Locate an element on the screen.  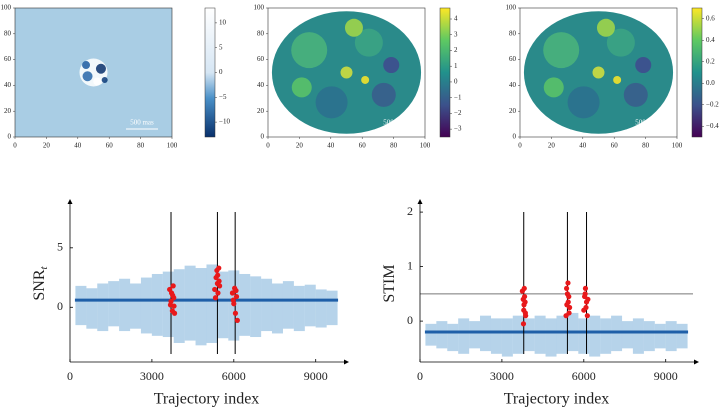
colorbar-tick-label: −0.4 is located at coordinates (712, 126).